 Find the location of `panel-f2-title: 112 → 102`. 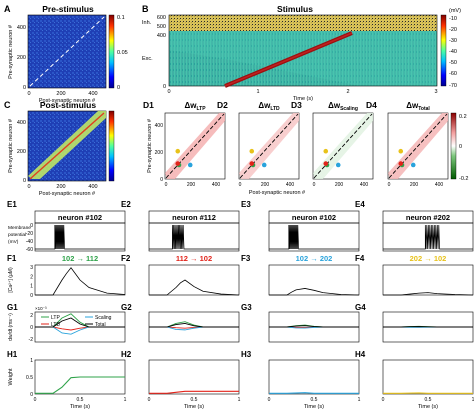

panel-f2-title: 112 → 102 is located at coordinates (194, 258).